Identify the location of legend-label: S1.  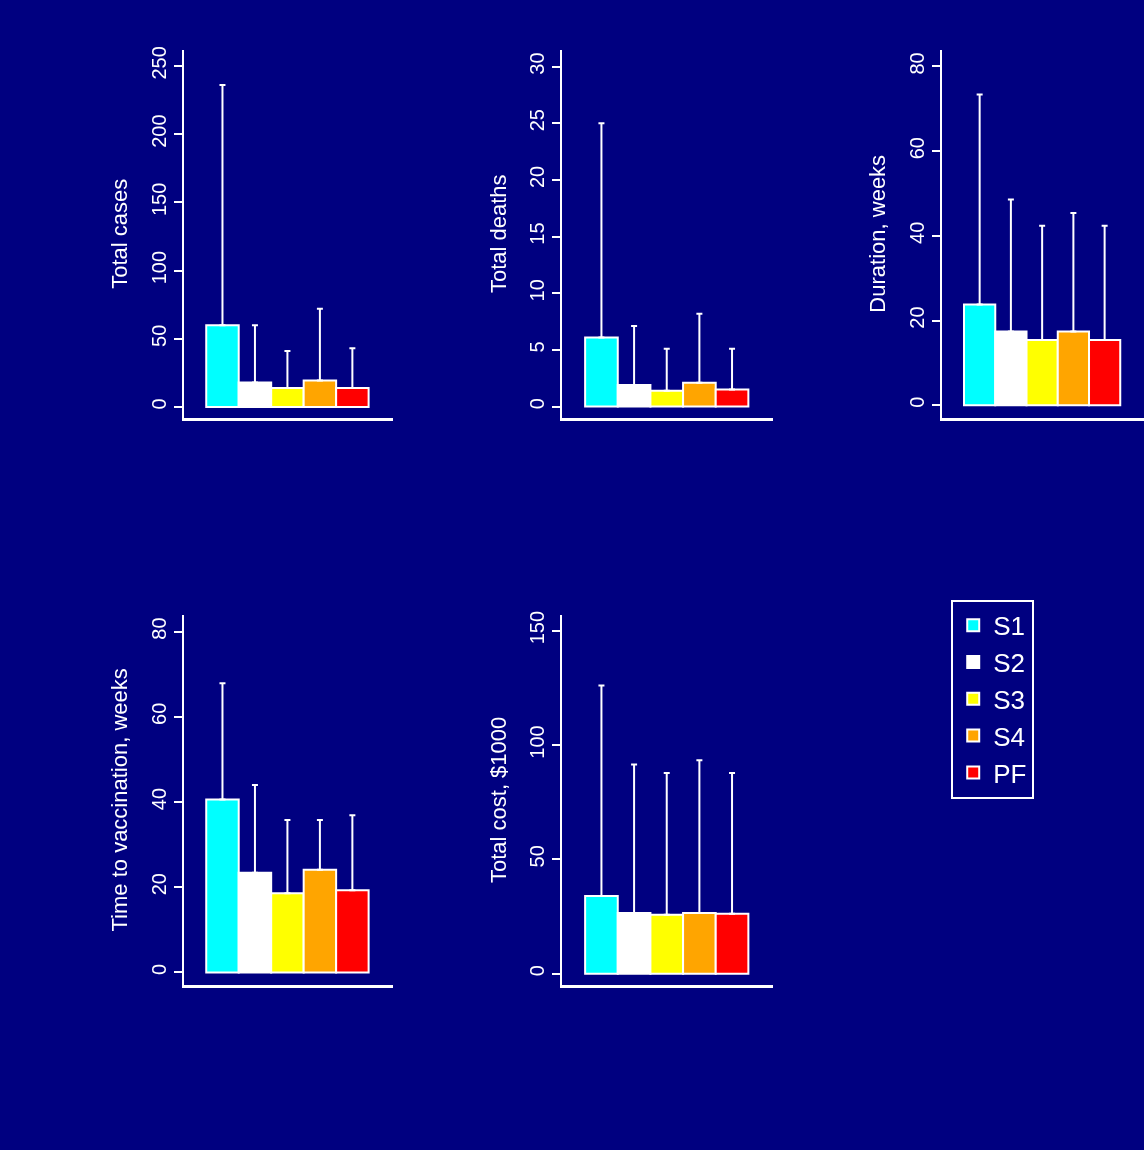
(1009, 626).